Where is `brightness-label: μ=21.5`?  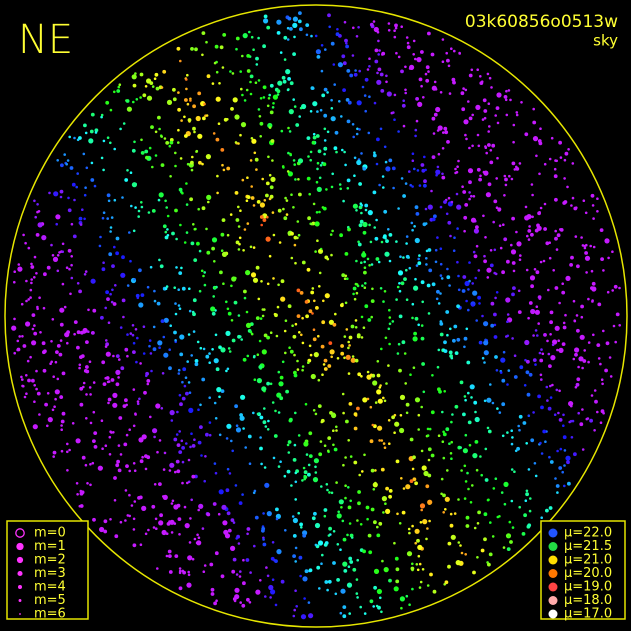 brightness-label: μ=21.5 is located at coordinates (588, 546).